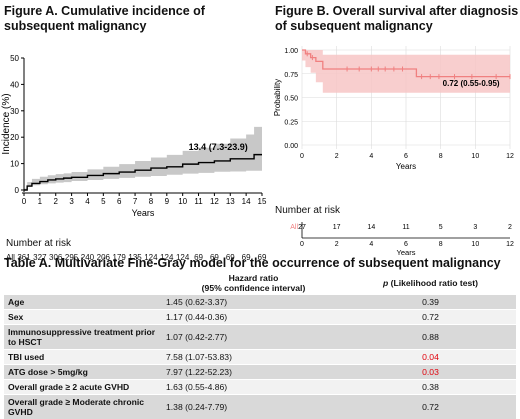 This screenshot has width=520, height=419. What do you see at coordinates (337, 227) in the screenshot?
I see `figure-b-risk-value: 17` at bounding box center [337, 227].